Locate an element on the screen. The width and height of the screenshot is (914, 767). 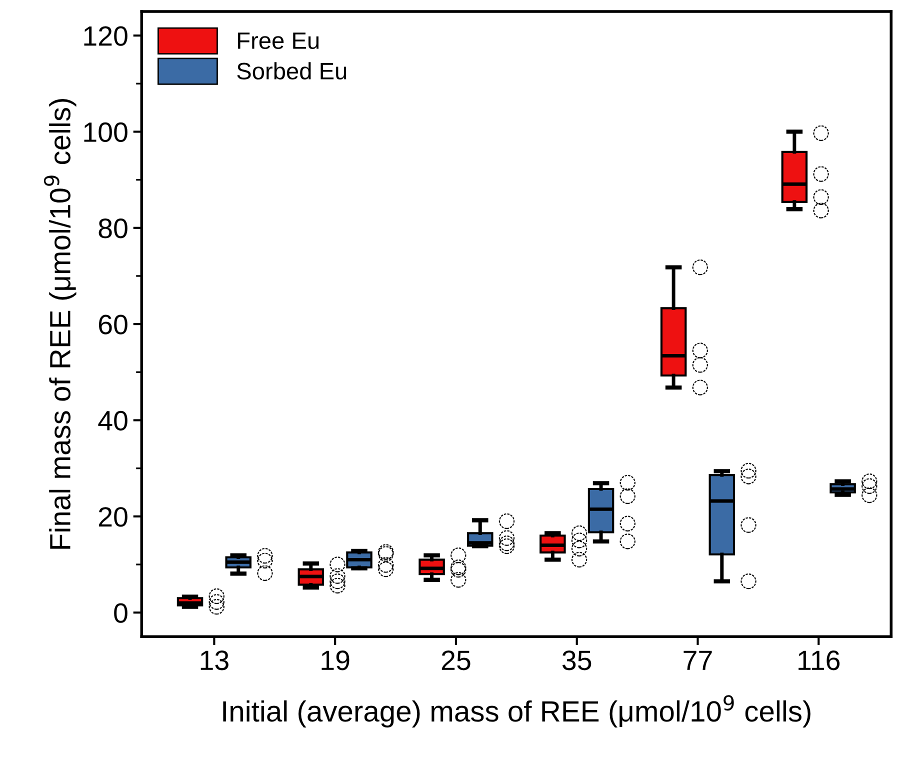
x-axis-title: Initial (average) mass of REE (μmol/10$^{9}$ cells) is located at coordinates (516, 711).